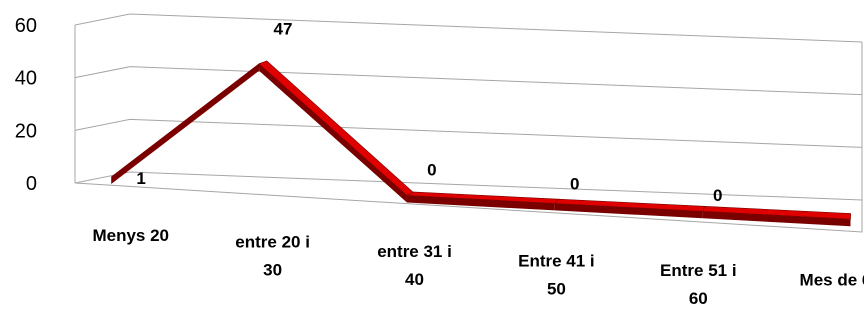 The width and height of the screenshot is (864, 331). What do you see at coordinates (31, 184) in the screenshot?
I see `y-tick-label-0: 0` at bounding box center [31, 184].